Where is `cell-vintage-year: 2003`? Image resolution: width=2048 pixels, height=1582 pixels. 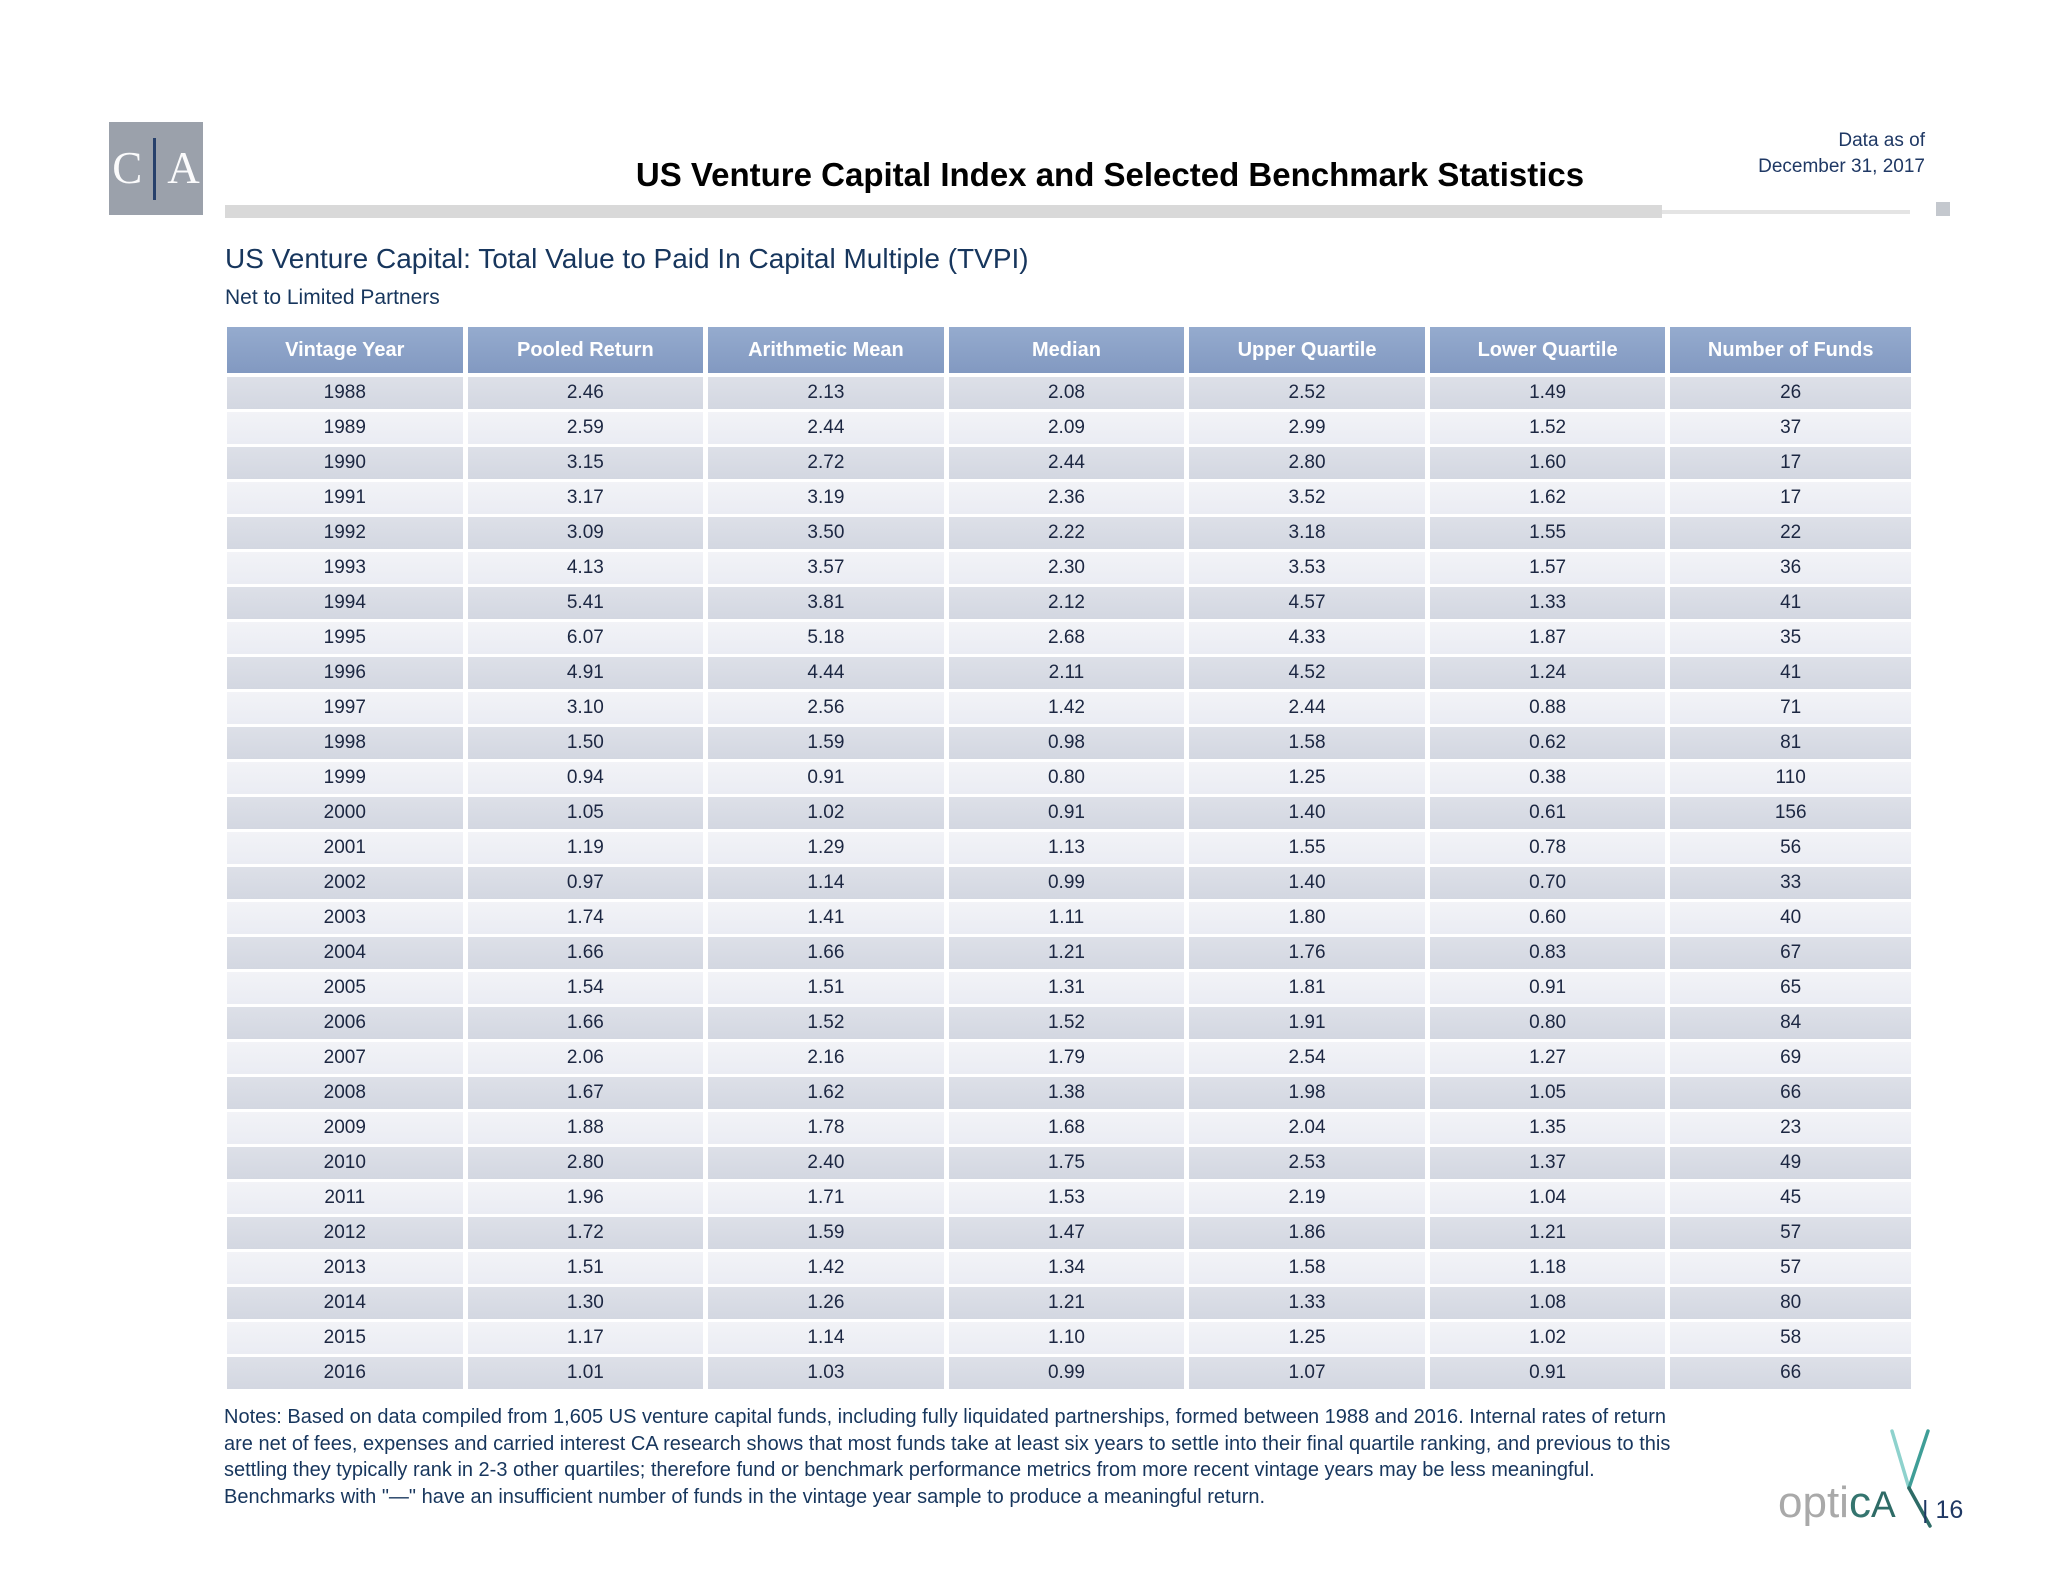 cell-vintage-year: 2003 is located at coordinates (347, 919).